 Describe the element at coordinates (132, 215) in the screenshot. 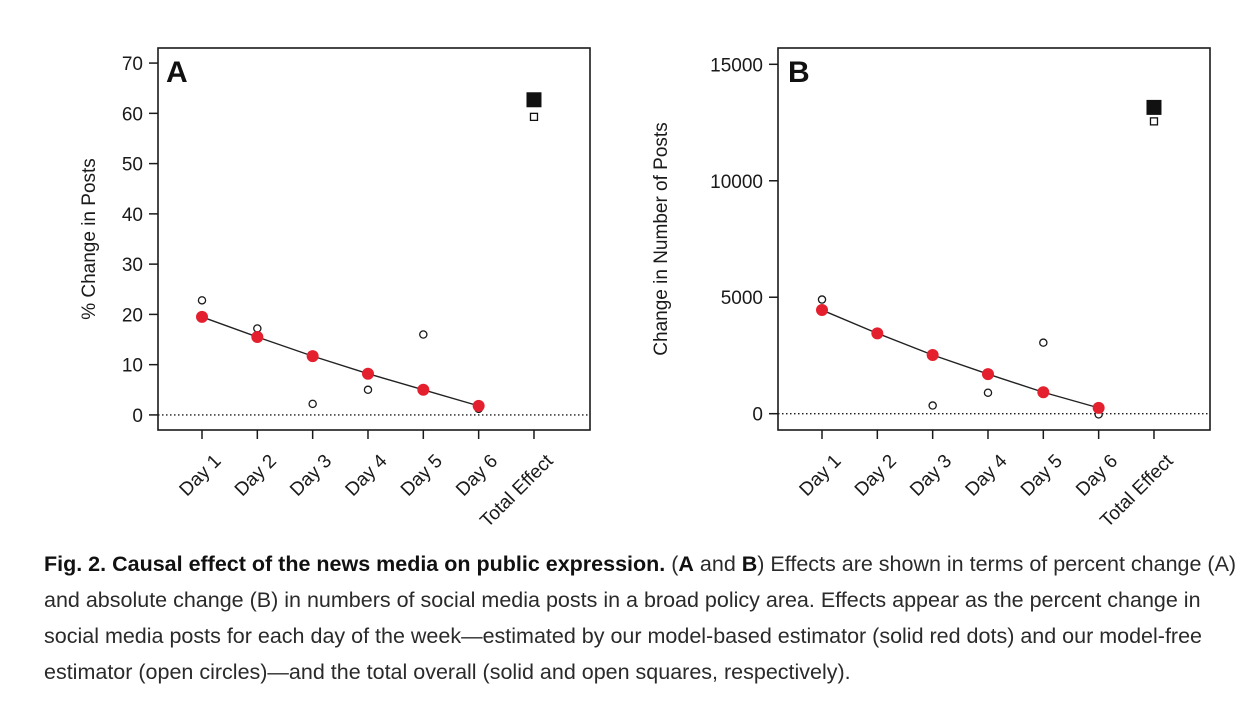

I see `y-tick-label: 40` at that location.